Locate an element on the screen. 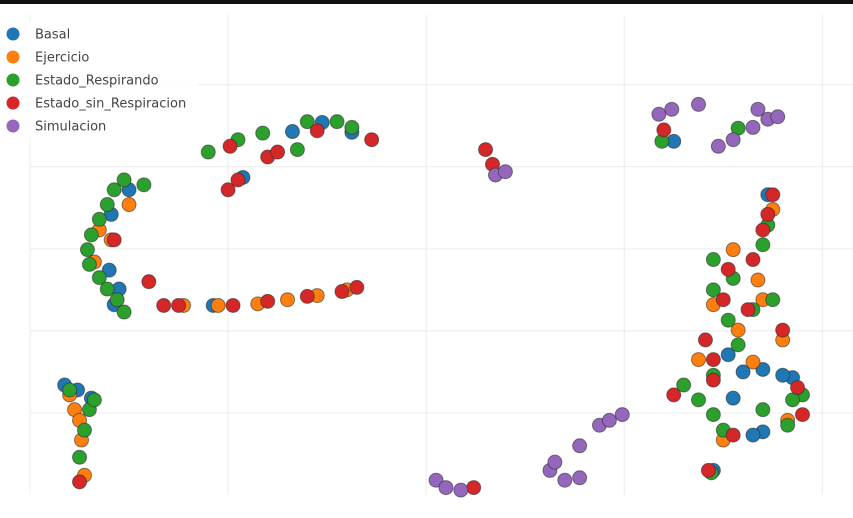  legend-label: Estado_Respirando is located at coordinates (97, 81).